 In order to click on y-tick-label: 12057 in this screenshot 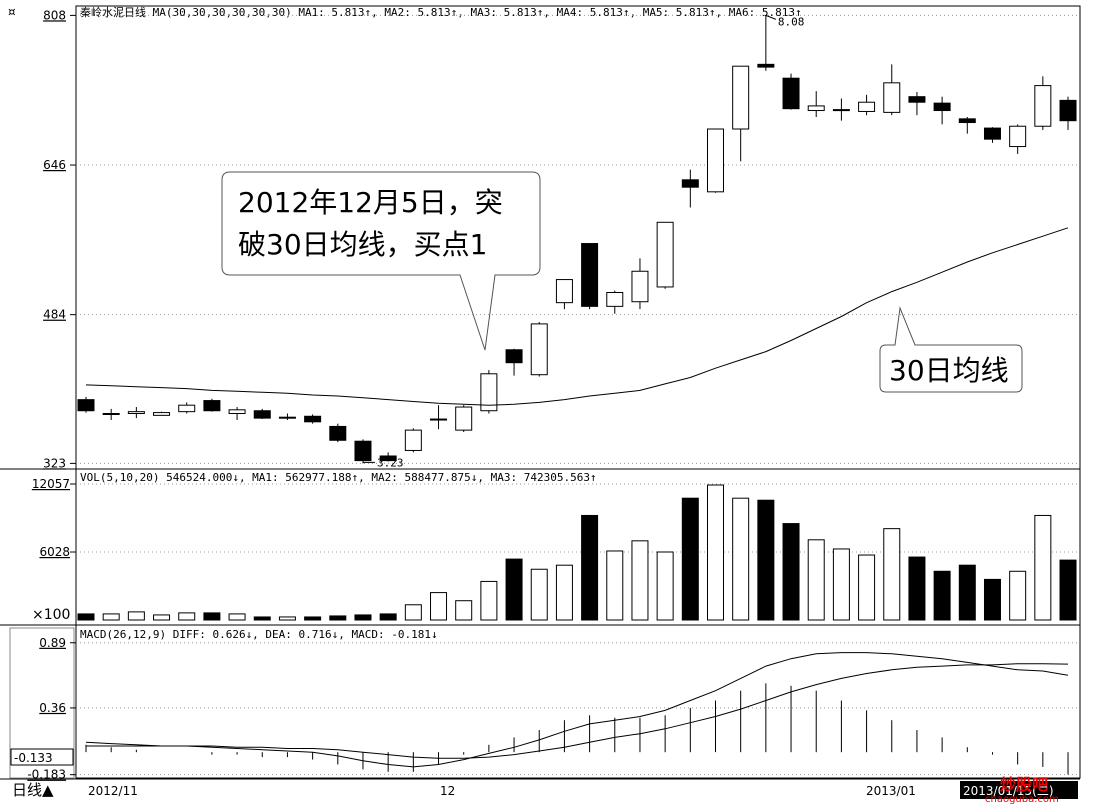, I will do `click(51, 484)`.